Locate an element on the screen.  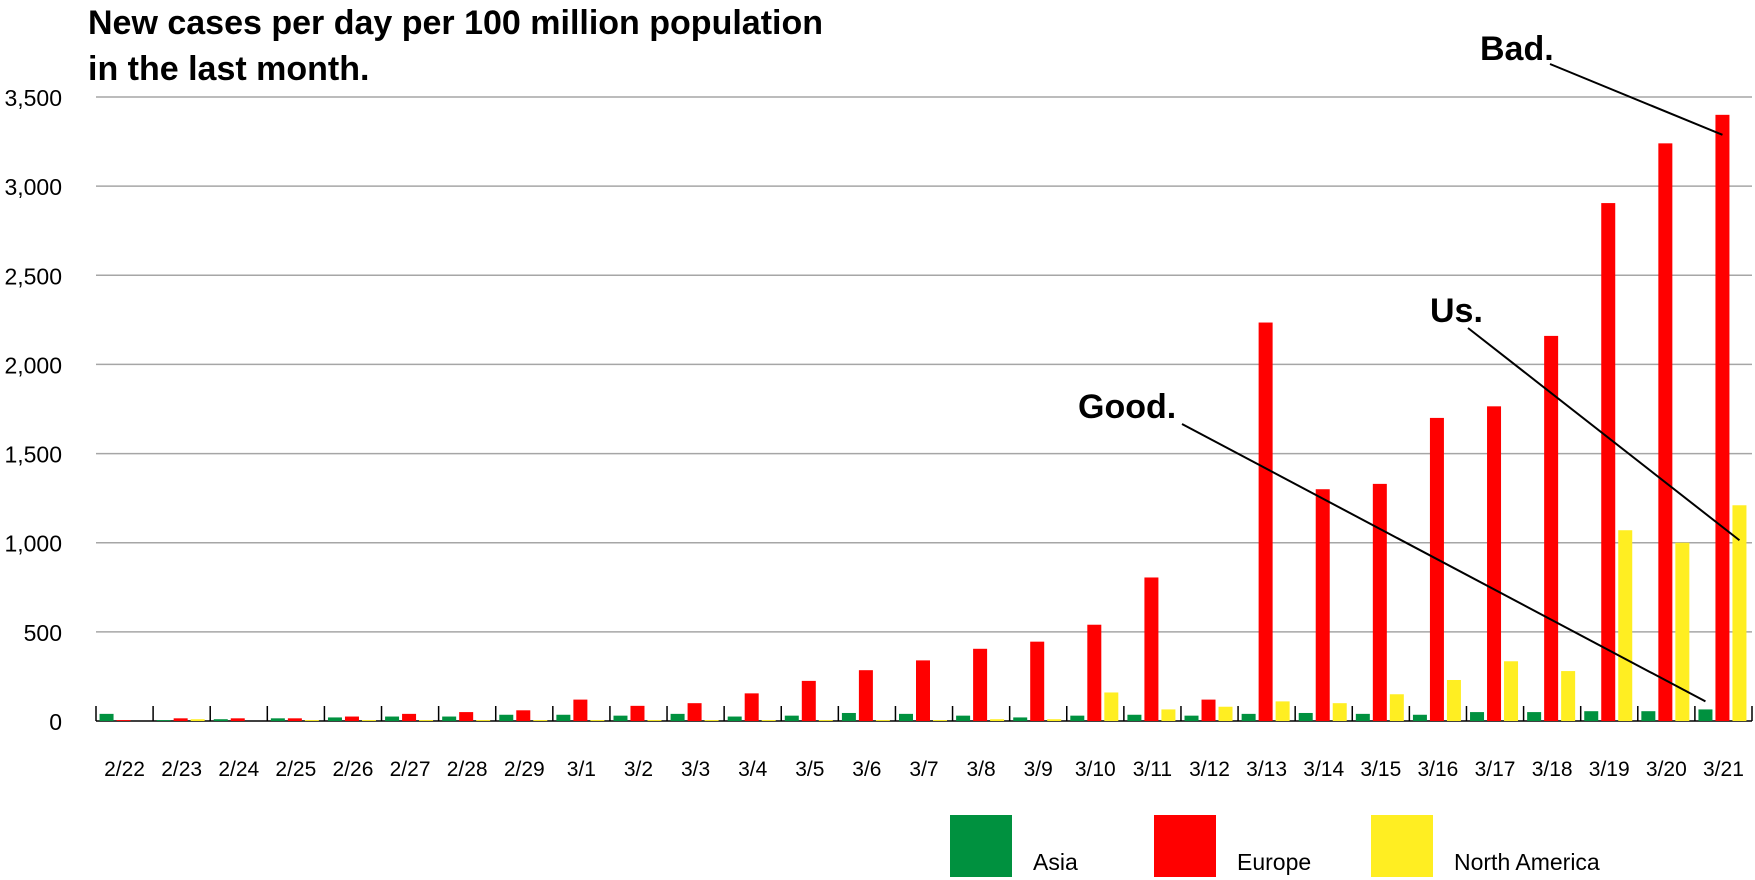
x-tick-label: 3/9 is located at coordinates (1038, 769).